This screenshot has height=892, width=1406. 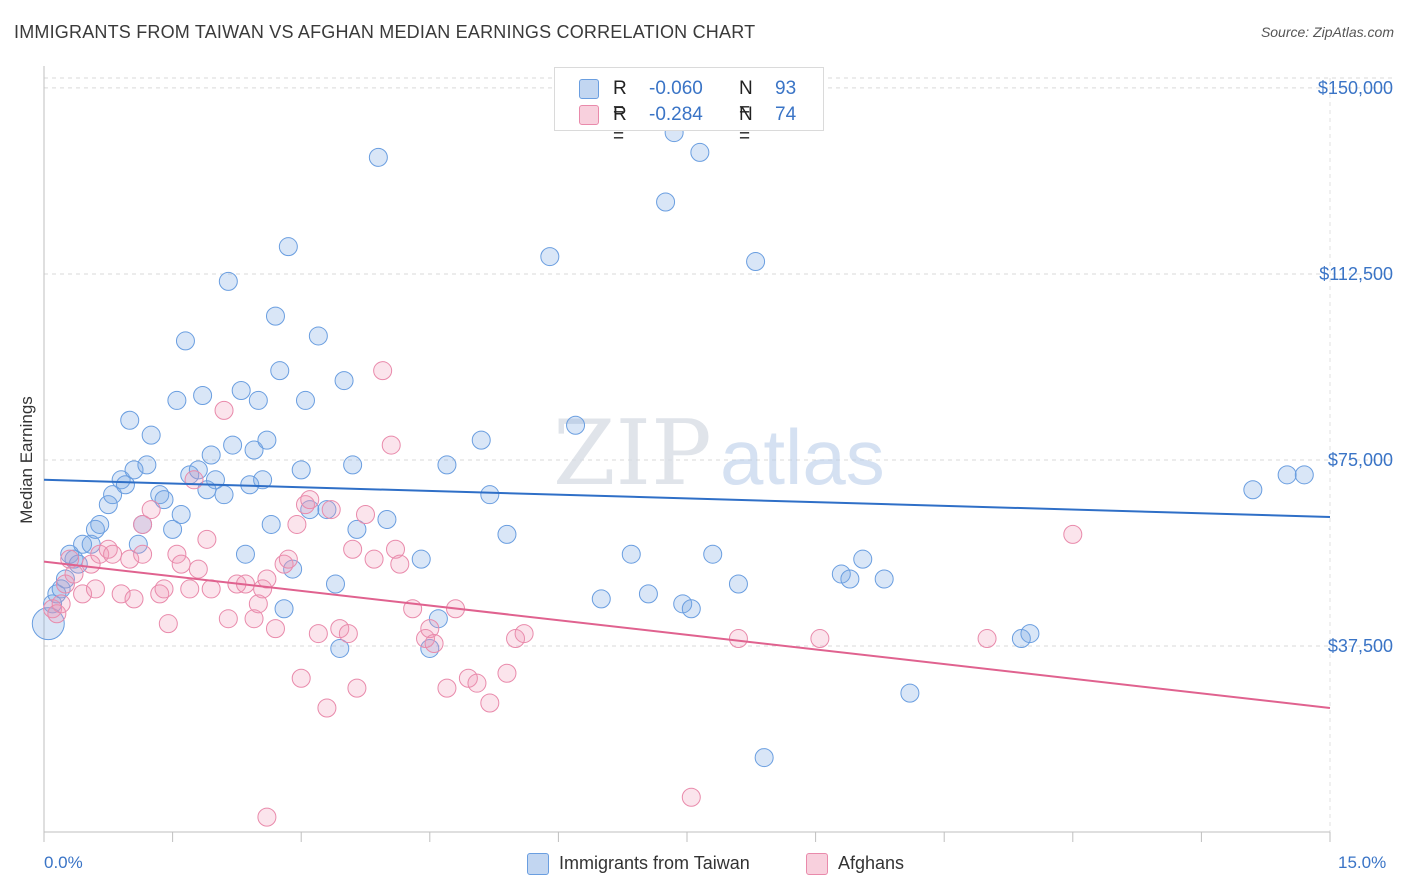 What do you see at coordinates (632, 453) in the screenshot?
I see `watermark-zip: ZIP` at bounding box center [632, 453].